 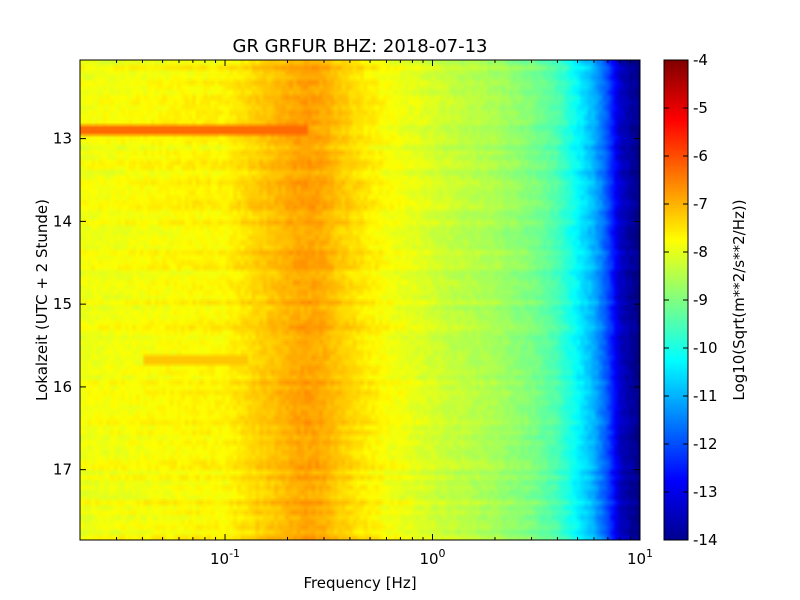 What do you see at coordinates (691, 300) in the screenshot?
I see `colorbar-ticks: -4 -5 -6 -7 -8 -9 -10 -11 -12 -13 -14` at bounding box center [691, 300].